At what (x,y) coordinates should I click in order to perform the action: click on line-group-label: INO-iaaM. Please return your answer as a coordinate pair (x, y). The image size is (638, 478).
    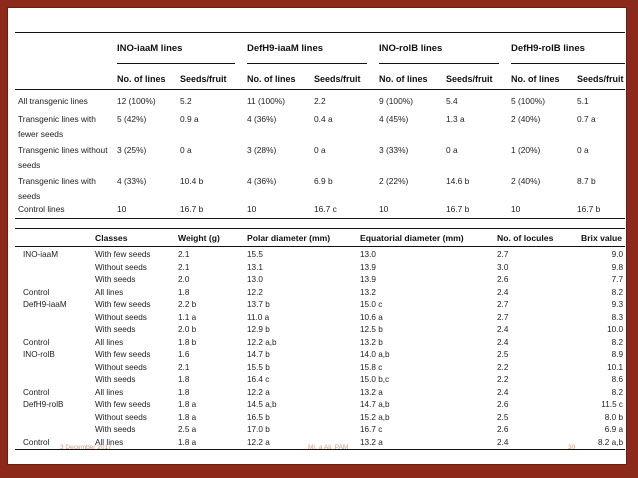
    Looking at the image, I should click on (41, 254).